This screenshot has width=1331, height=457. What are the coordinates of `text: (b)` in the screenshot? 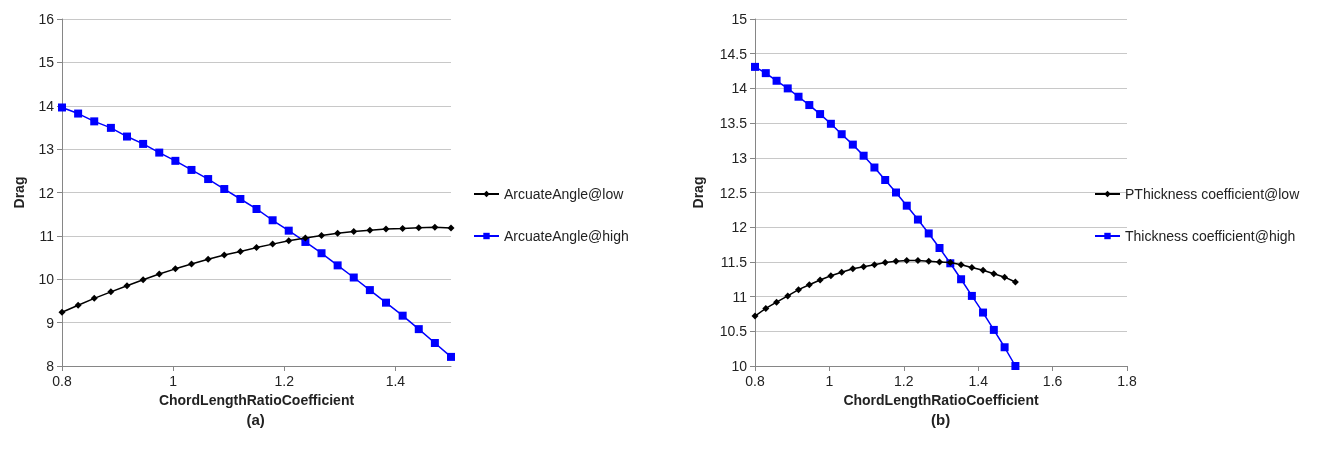 It's located at (941, 419).